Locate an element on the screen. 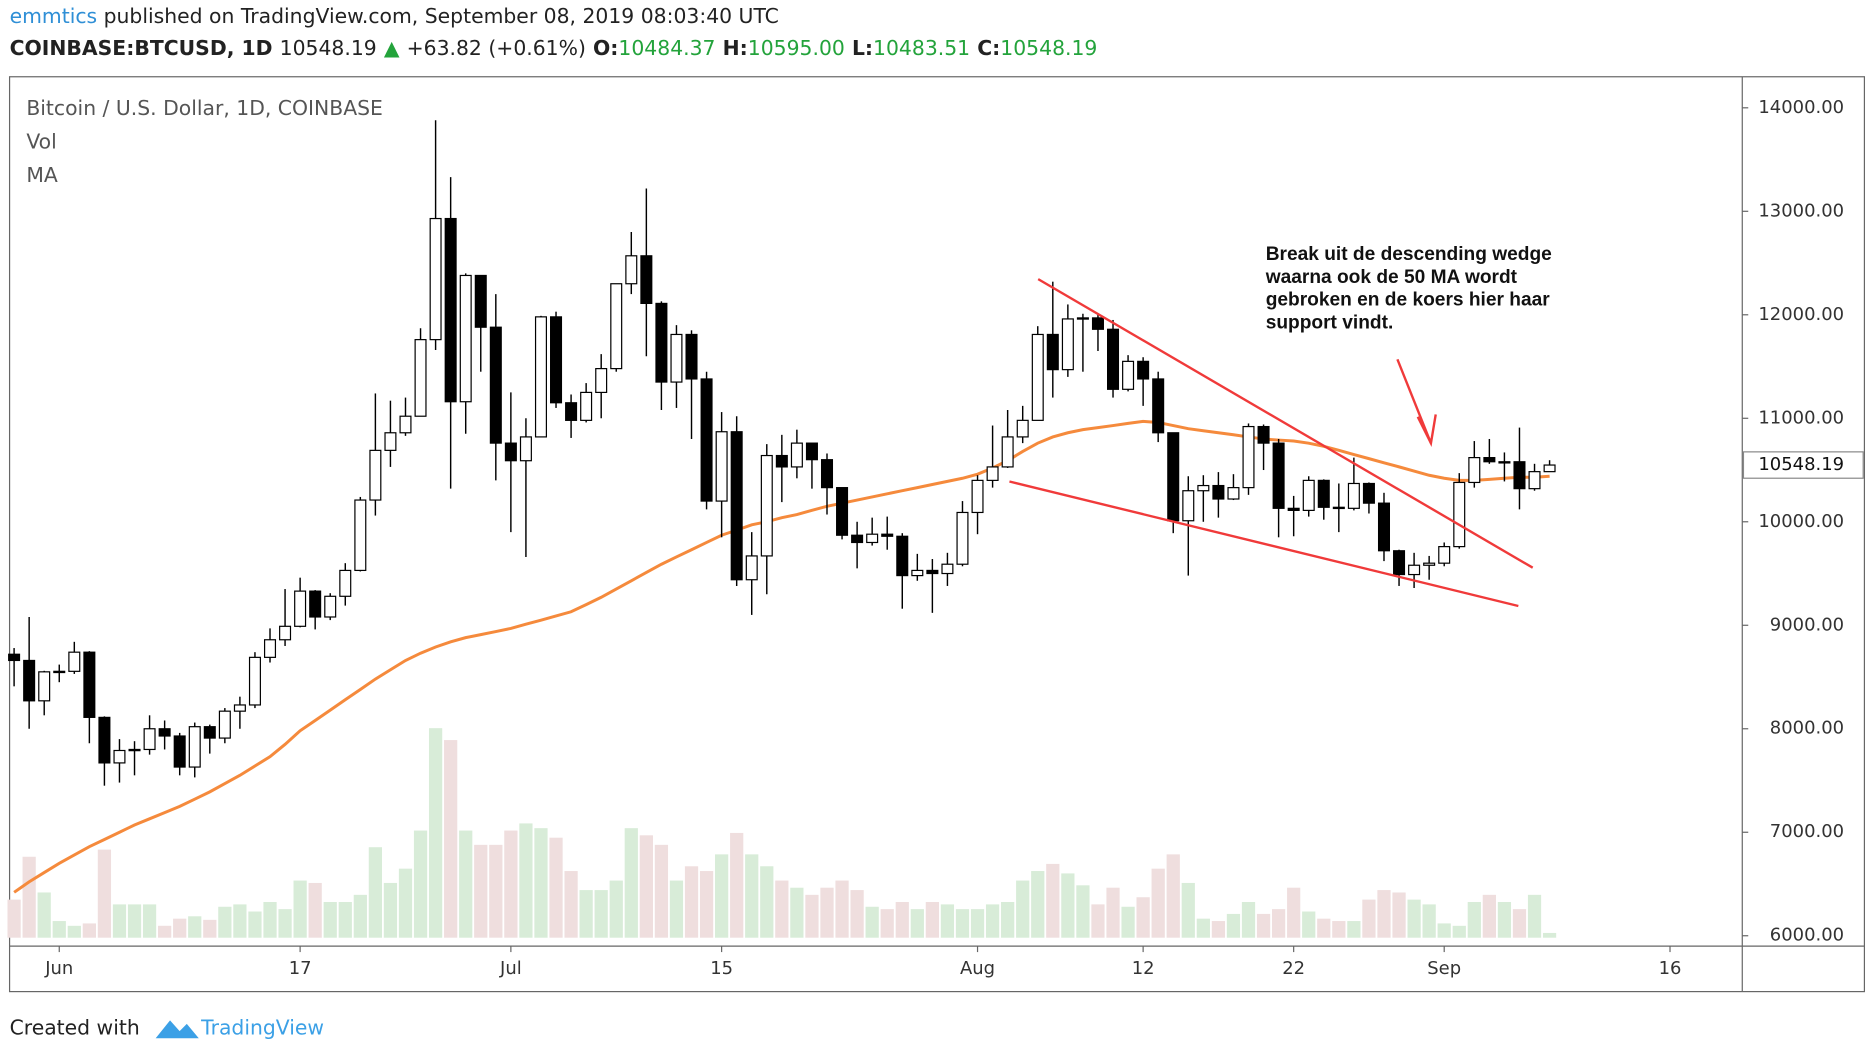 This screenshot has height=1048, width=1868. indicator-label: MA is located at coordinates (42, 175).